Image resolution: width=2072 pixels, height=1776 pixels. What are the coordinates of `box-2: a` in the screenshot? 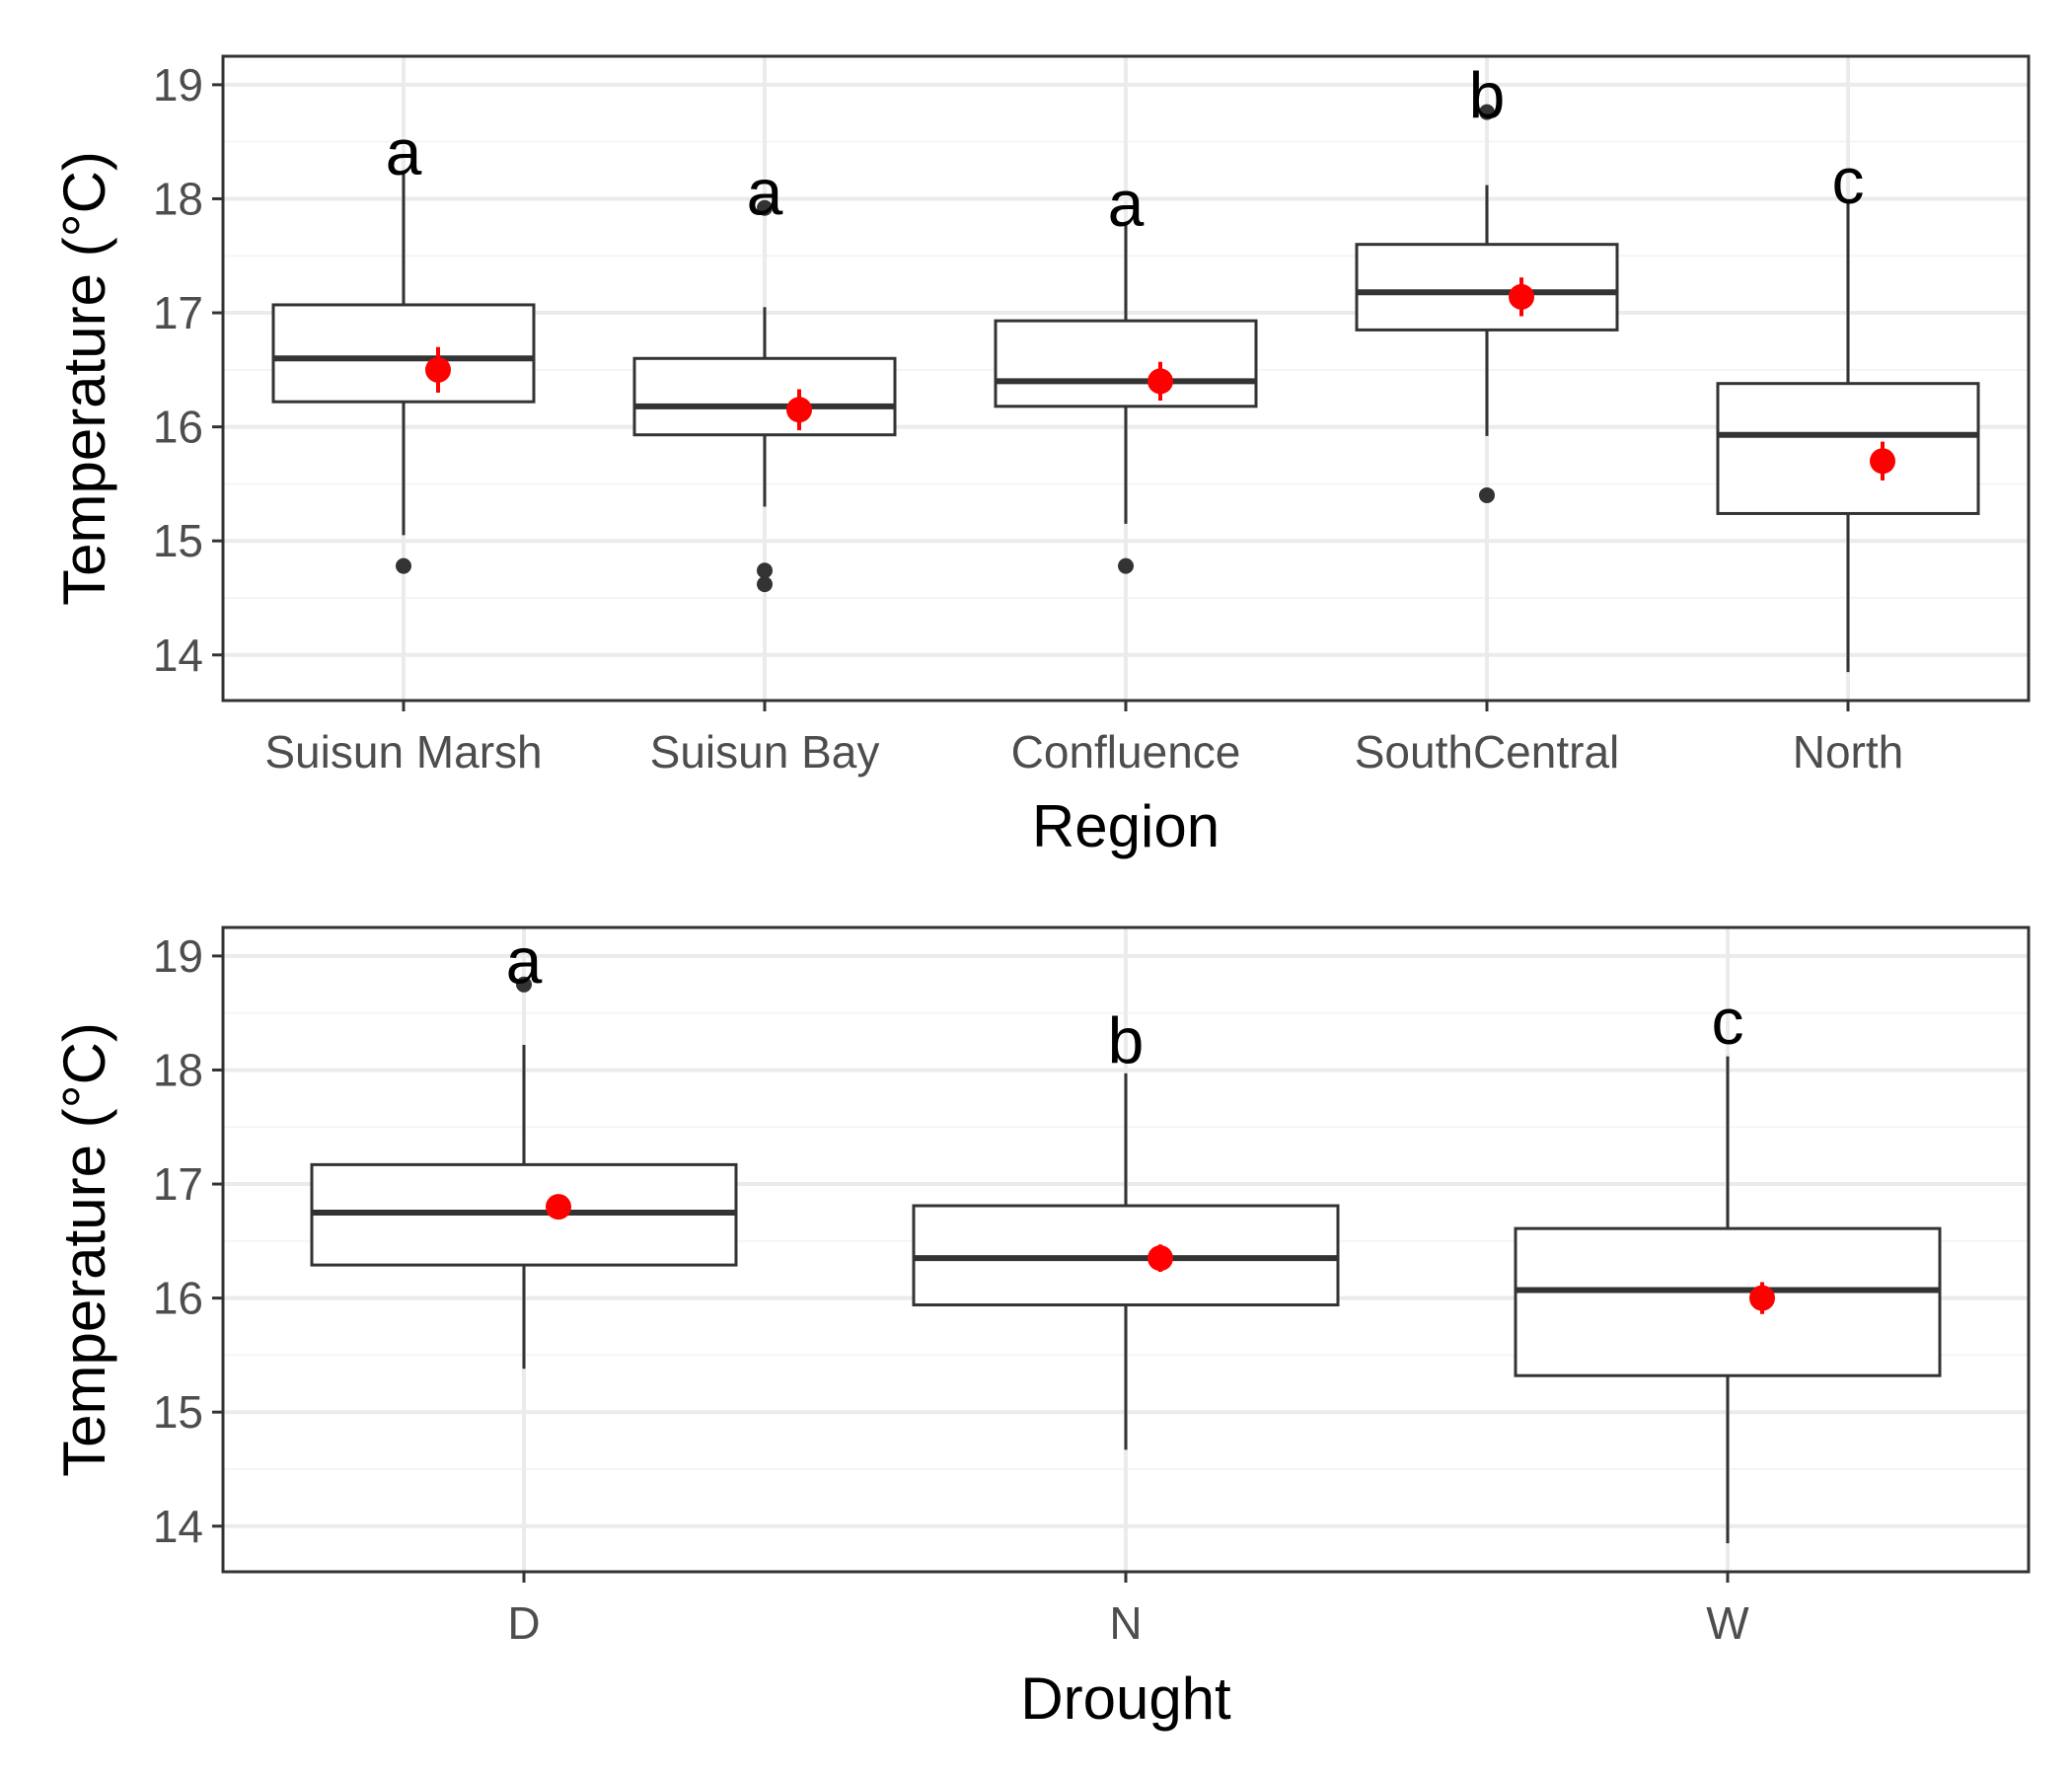 It's located at (1126, 370).